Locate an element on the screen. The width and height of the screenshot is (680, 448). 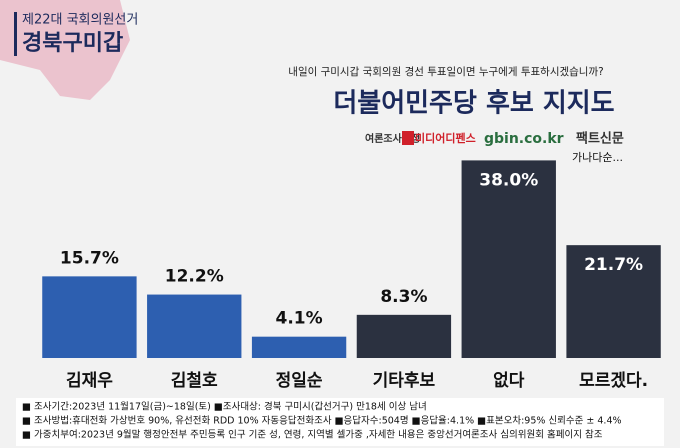
source: gbin.co.kr is located at coordinates (524, 139).